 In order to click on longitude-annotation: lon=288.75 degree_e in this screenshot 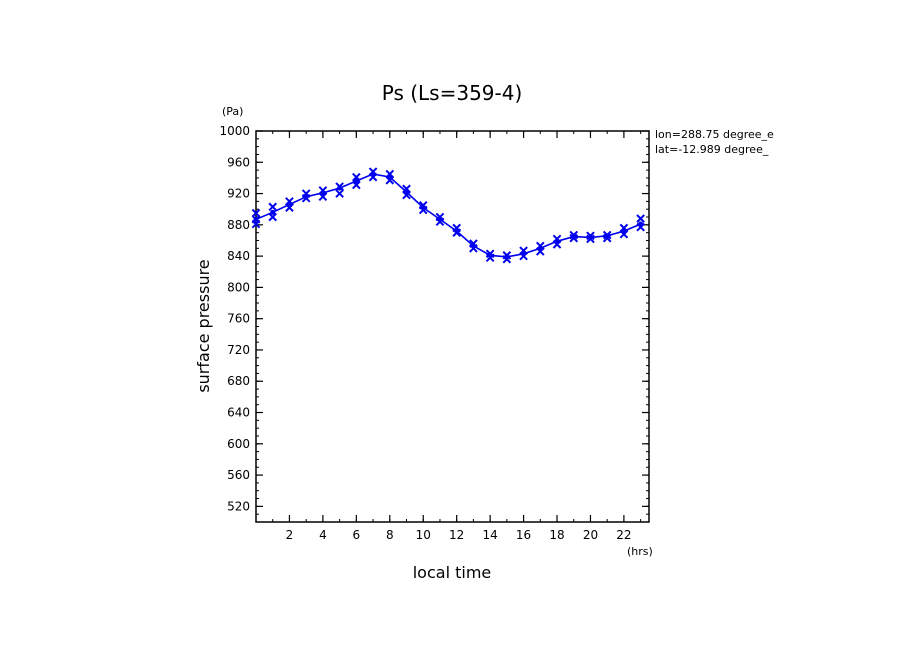, I will do `click(714, 134)`.